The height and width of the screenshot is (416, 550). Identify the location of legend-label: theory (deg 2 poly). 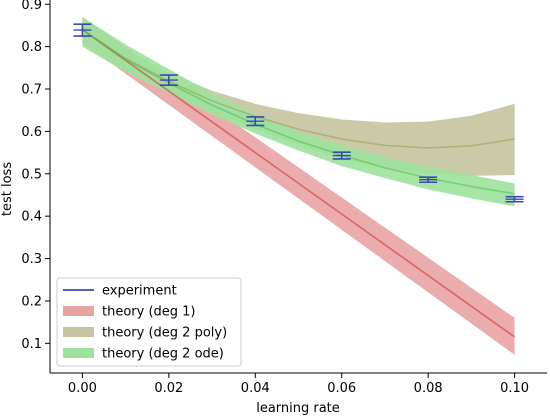
(164, 333).